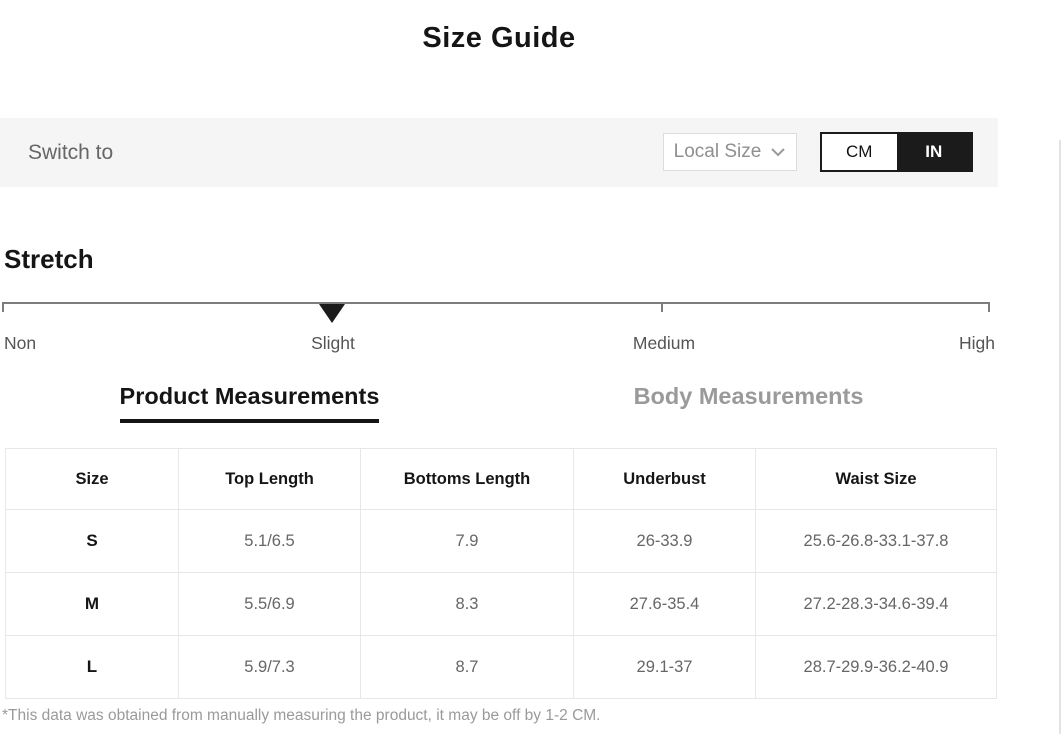 This screenshot has width=1064, height=734. Describe the element at coordinates (92, 541) in the screenshot. I see `size-cell: S` at that location.